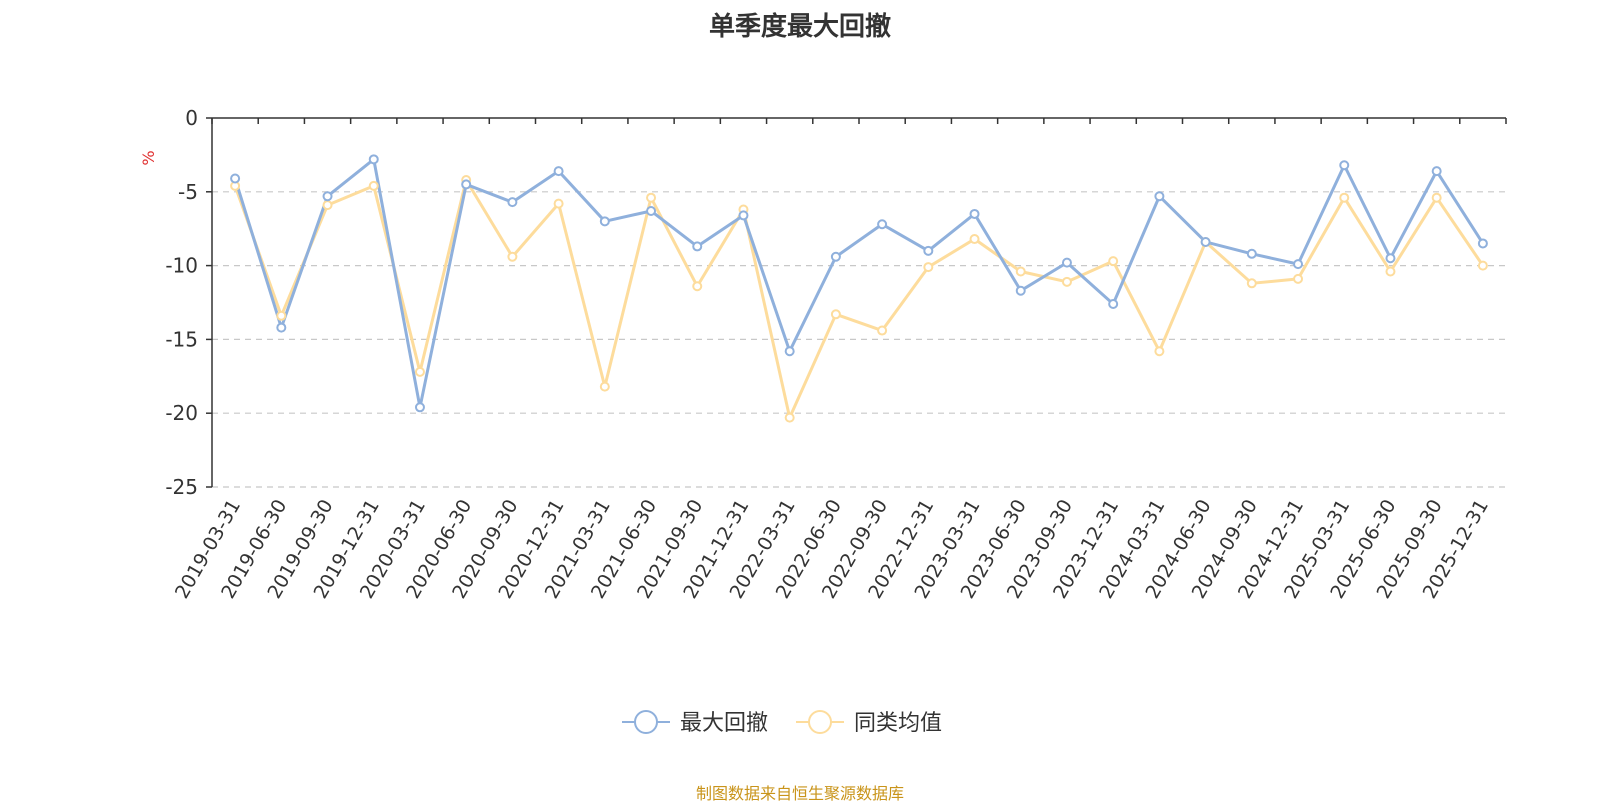  What do you see at coordinates (181, 413) in the screenshot?
I see `y-tick-label: -20` at bounding box center [181, 413].